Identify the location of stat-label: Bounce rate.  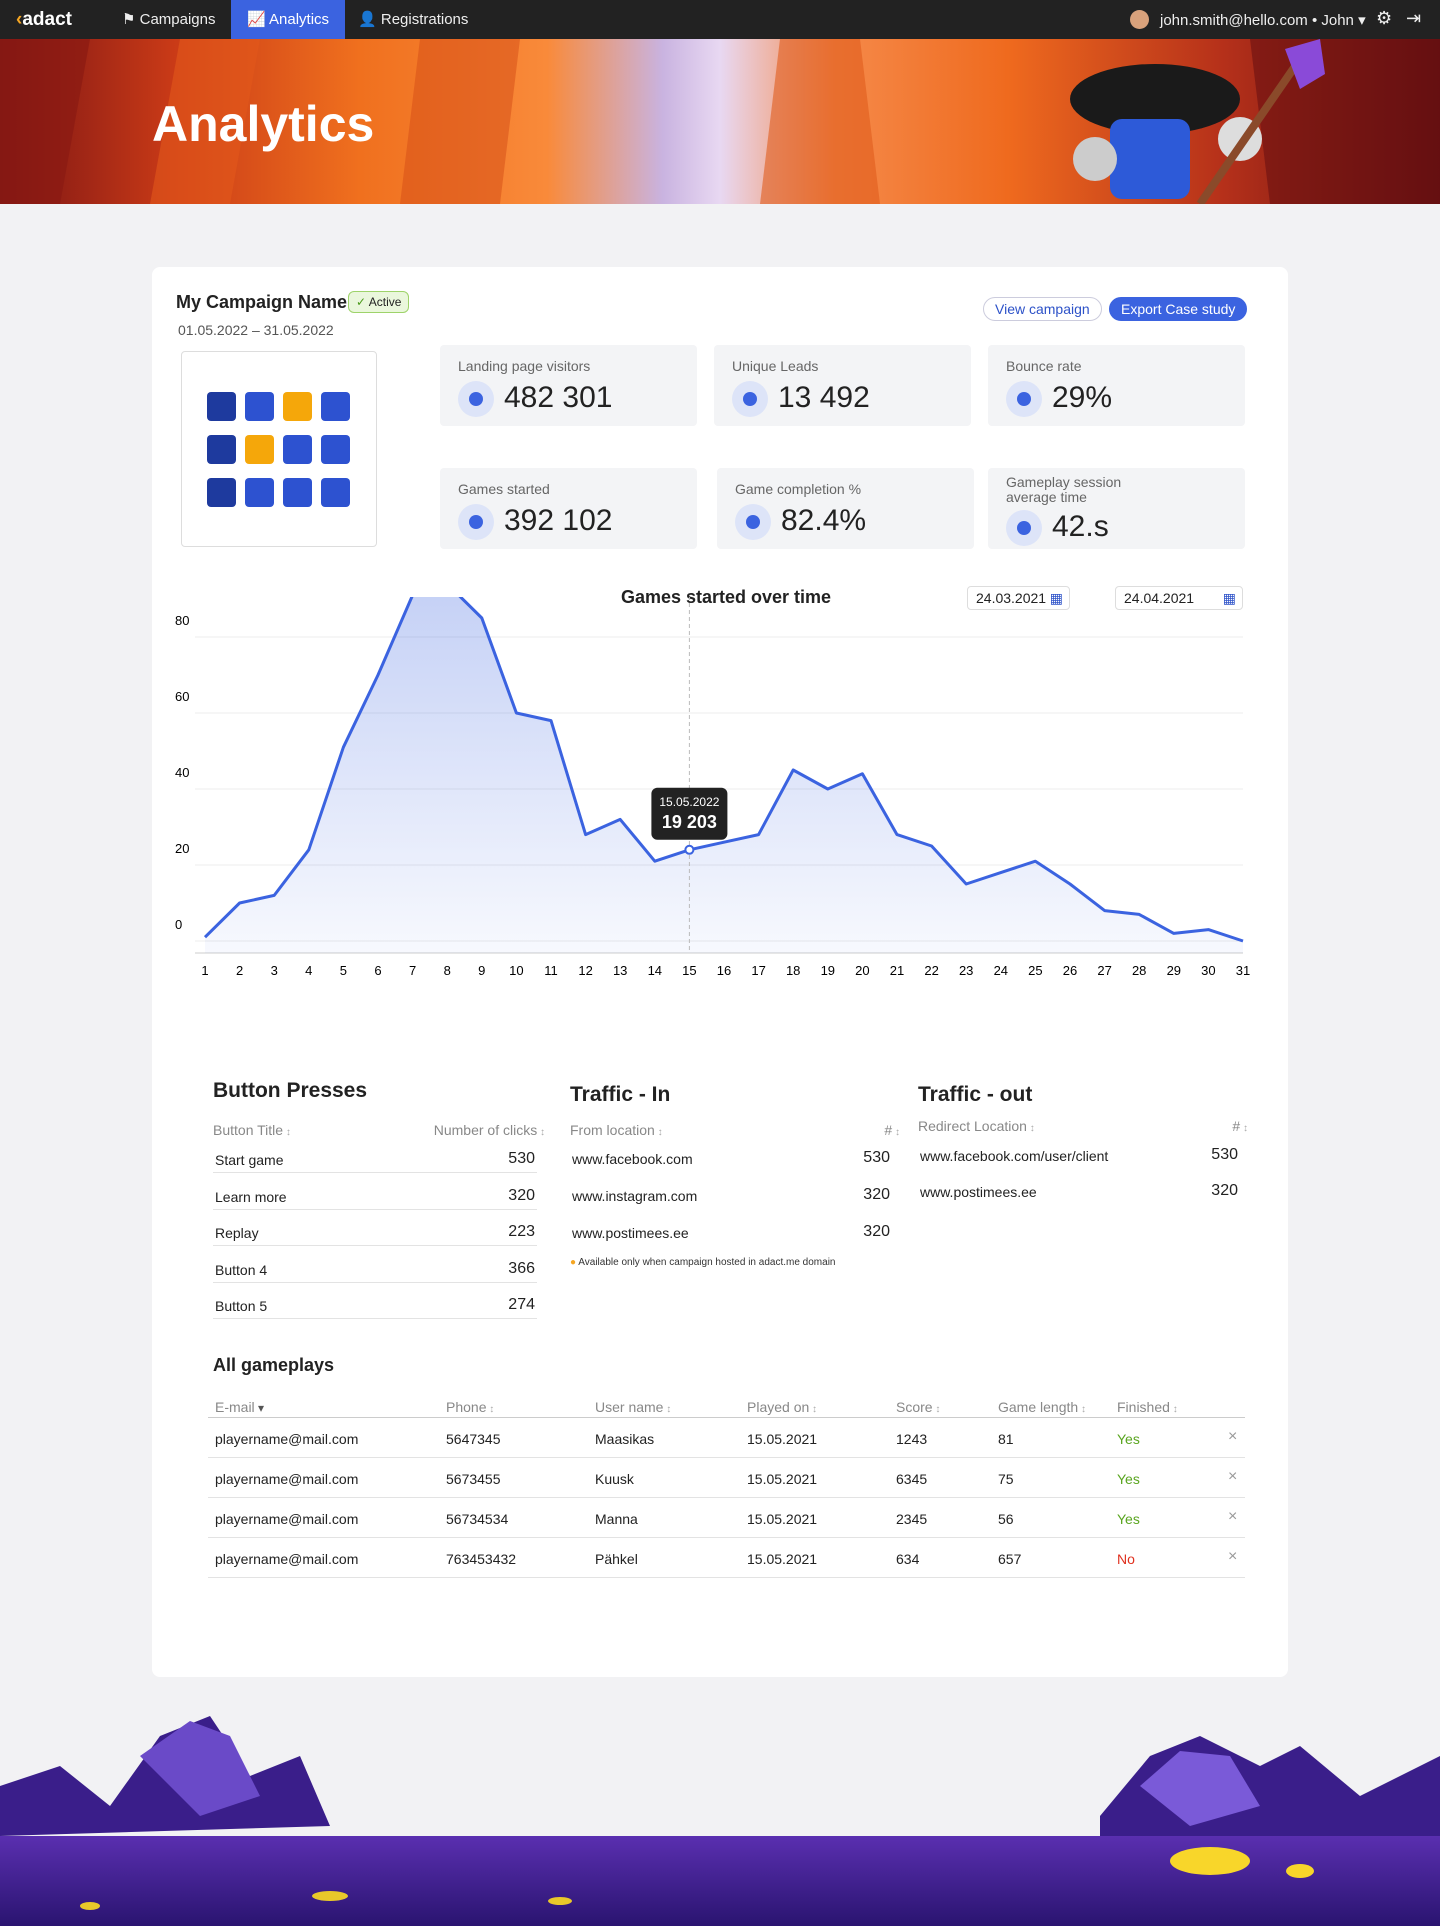
(1044, 366).